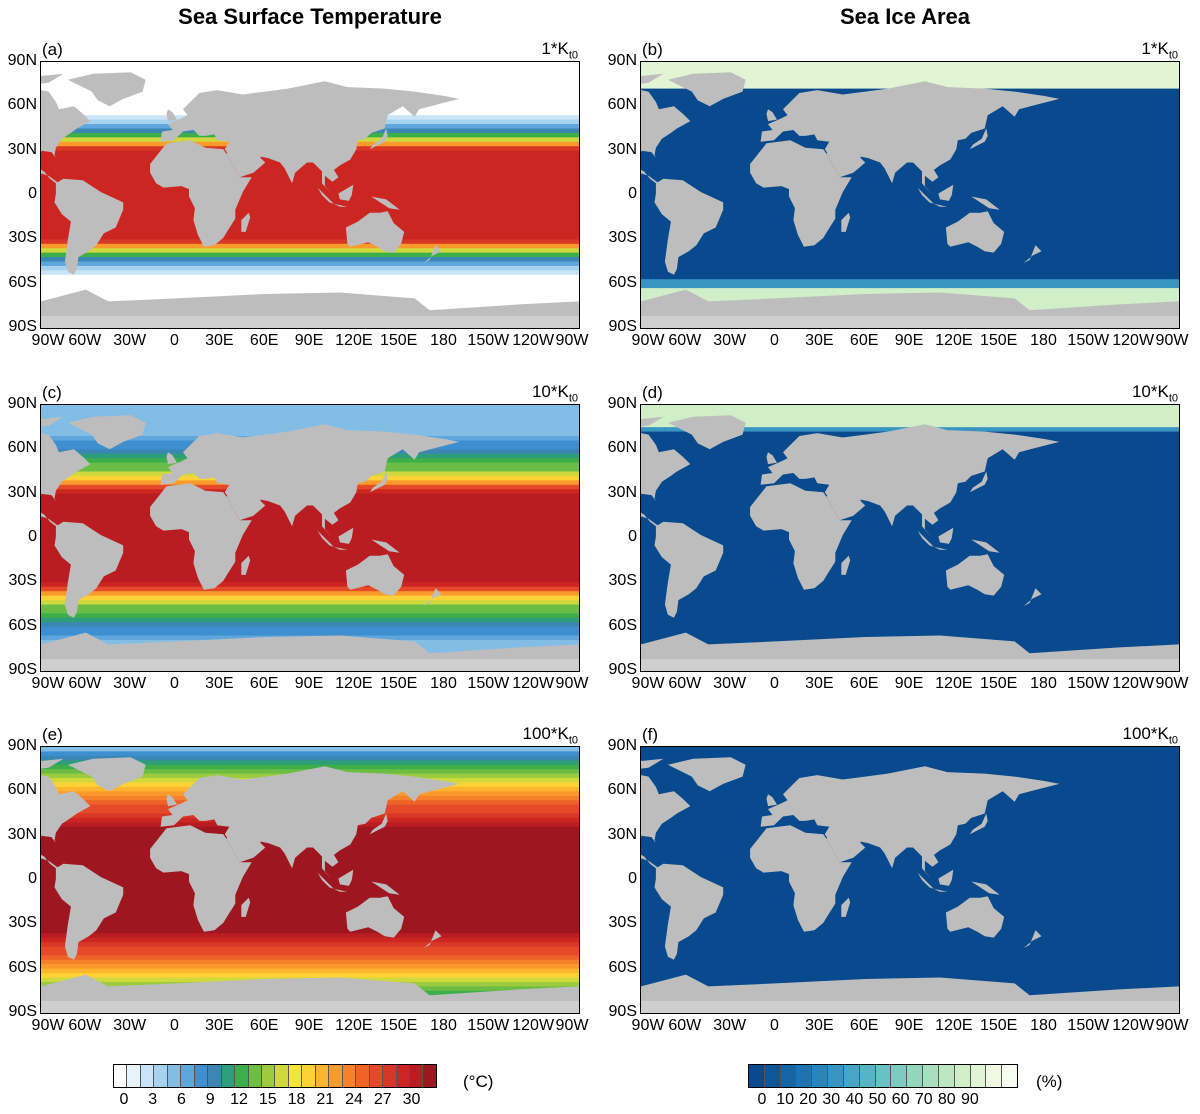 This screenshot has height=1114, width=1200. I want to click on colorbar-label: 30, so click(411, 1099).